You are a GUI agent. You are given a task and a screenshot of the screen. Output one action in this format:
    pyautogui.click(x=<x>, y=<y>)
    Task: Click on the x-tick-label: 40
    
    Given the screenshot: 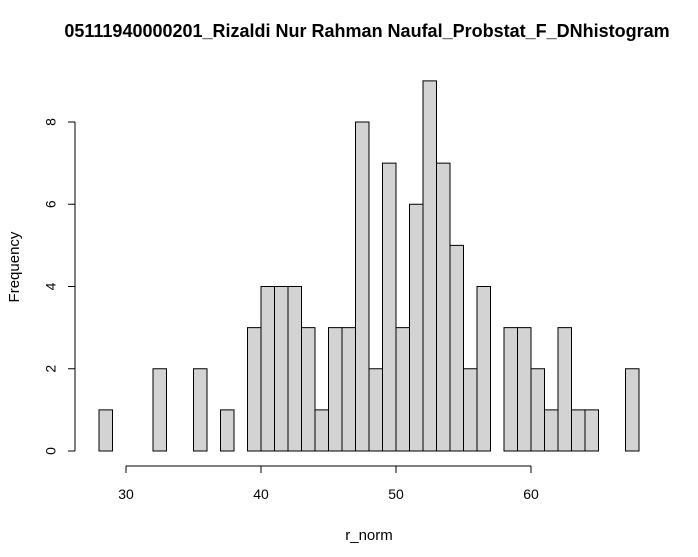 What is the action you would take?
    pyautogui.click(x=261, y=494)
    